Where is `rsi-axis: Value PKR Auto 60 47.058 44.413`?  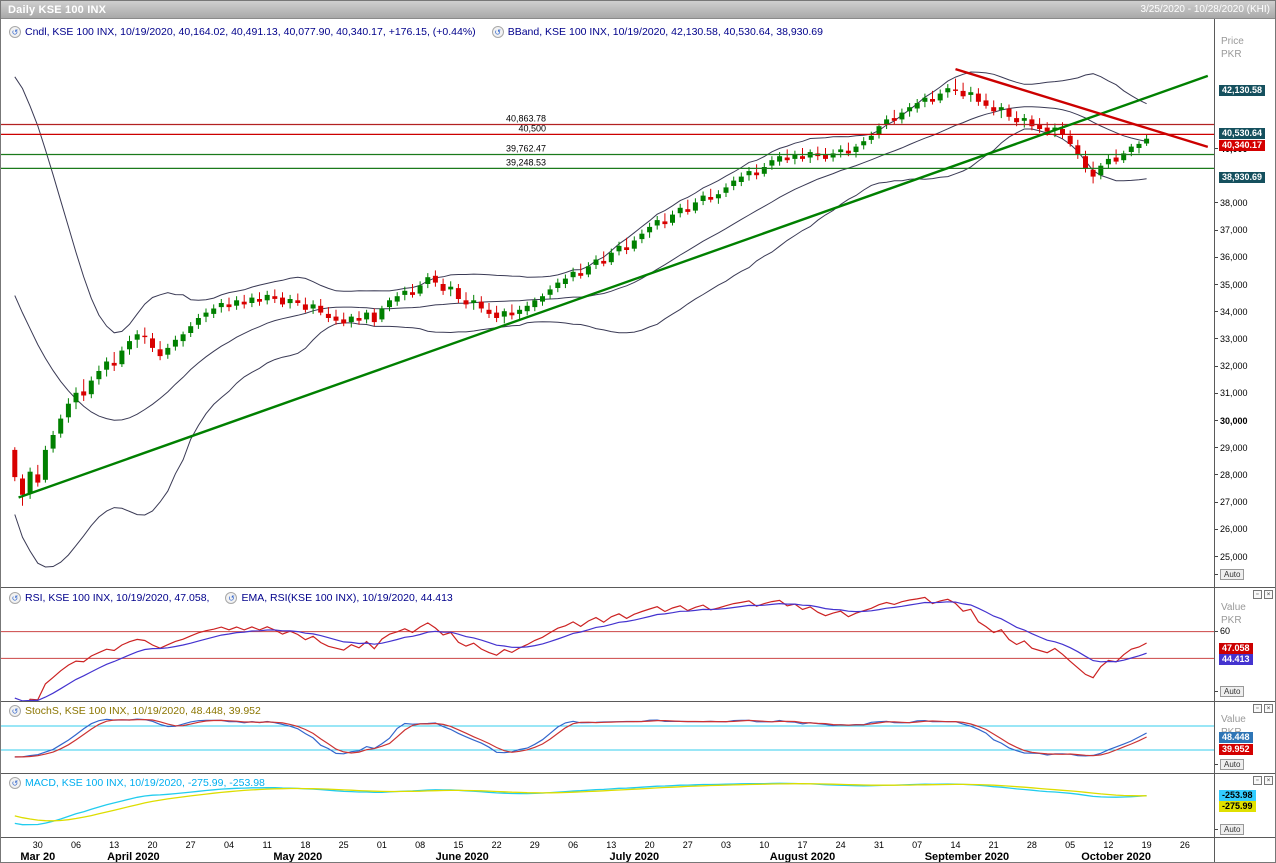
rsi-axis: Value PKR Auto 60 47.058 44.413 is located at coordinates (1244, 644).